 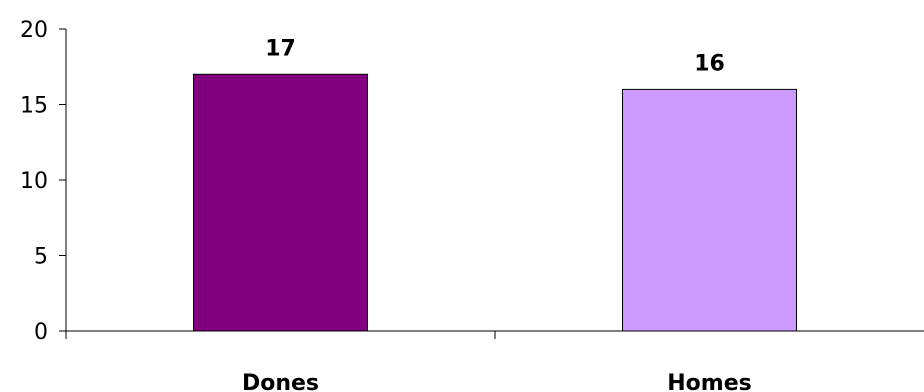 I want to click on bar-dones, so click(x=280, y=202).